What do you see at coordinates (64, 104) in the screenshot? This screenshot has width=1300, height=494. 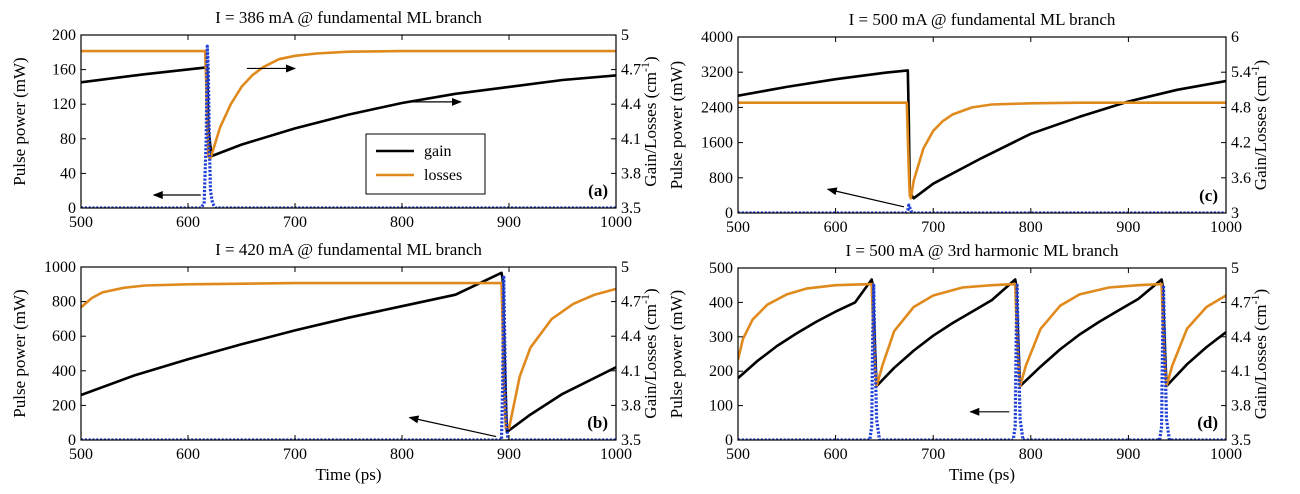 I see `y-tick-label: 120` at bounding box center [64, 104].